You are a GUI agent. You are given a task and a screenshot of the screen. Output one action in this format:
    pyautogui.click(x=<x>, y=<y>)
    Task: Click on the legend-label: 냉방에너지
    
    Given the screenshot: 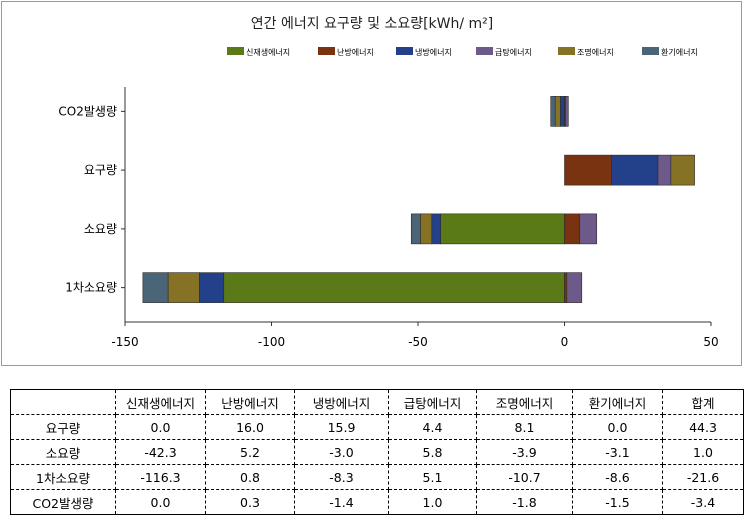 What is the action you would take?
    pyautogui.click(x=433, y=52)
    